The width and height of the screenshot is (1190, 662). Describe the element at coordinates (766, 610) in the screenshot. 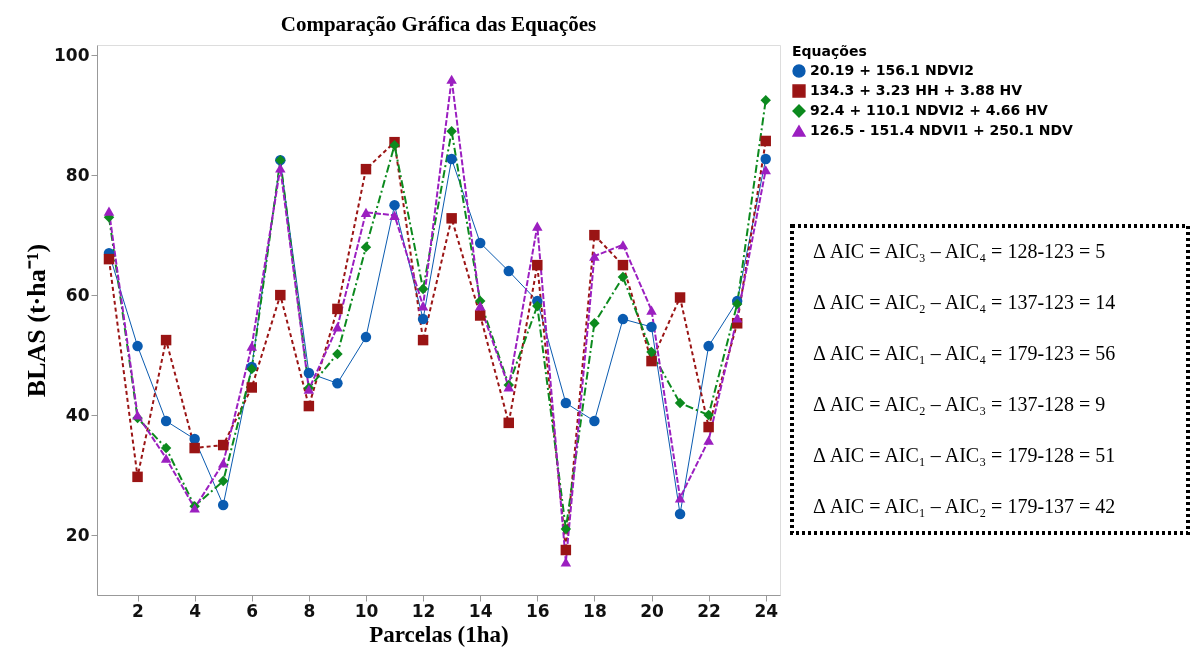

I see `x-tick-label: 24` at that location.